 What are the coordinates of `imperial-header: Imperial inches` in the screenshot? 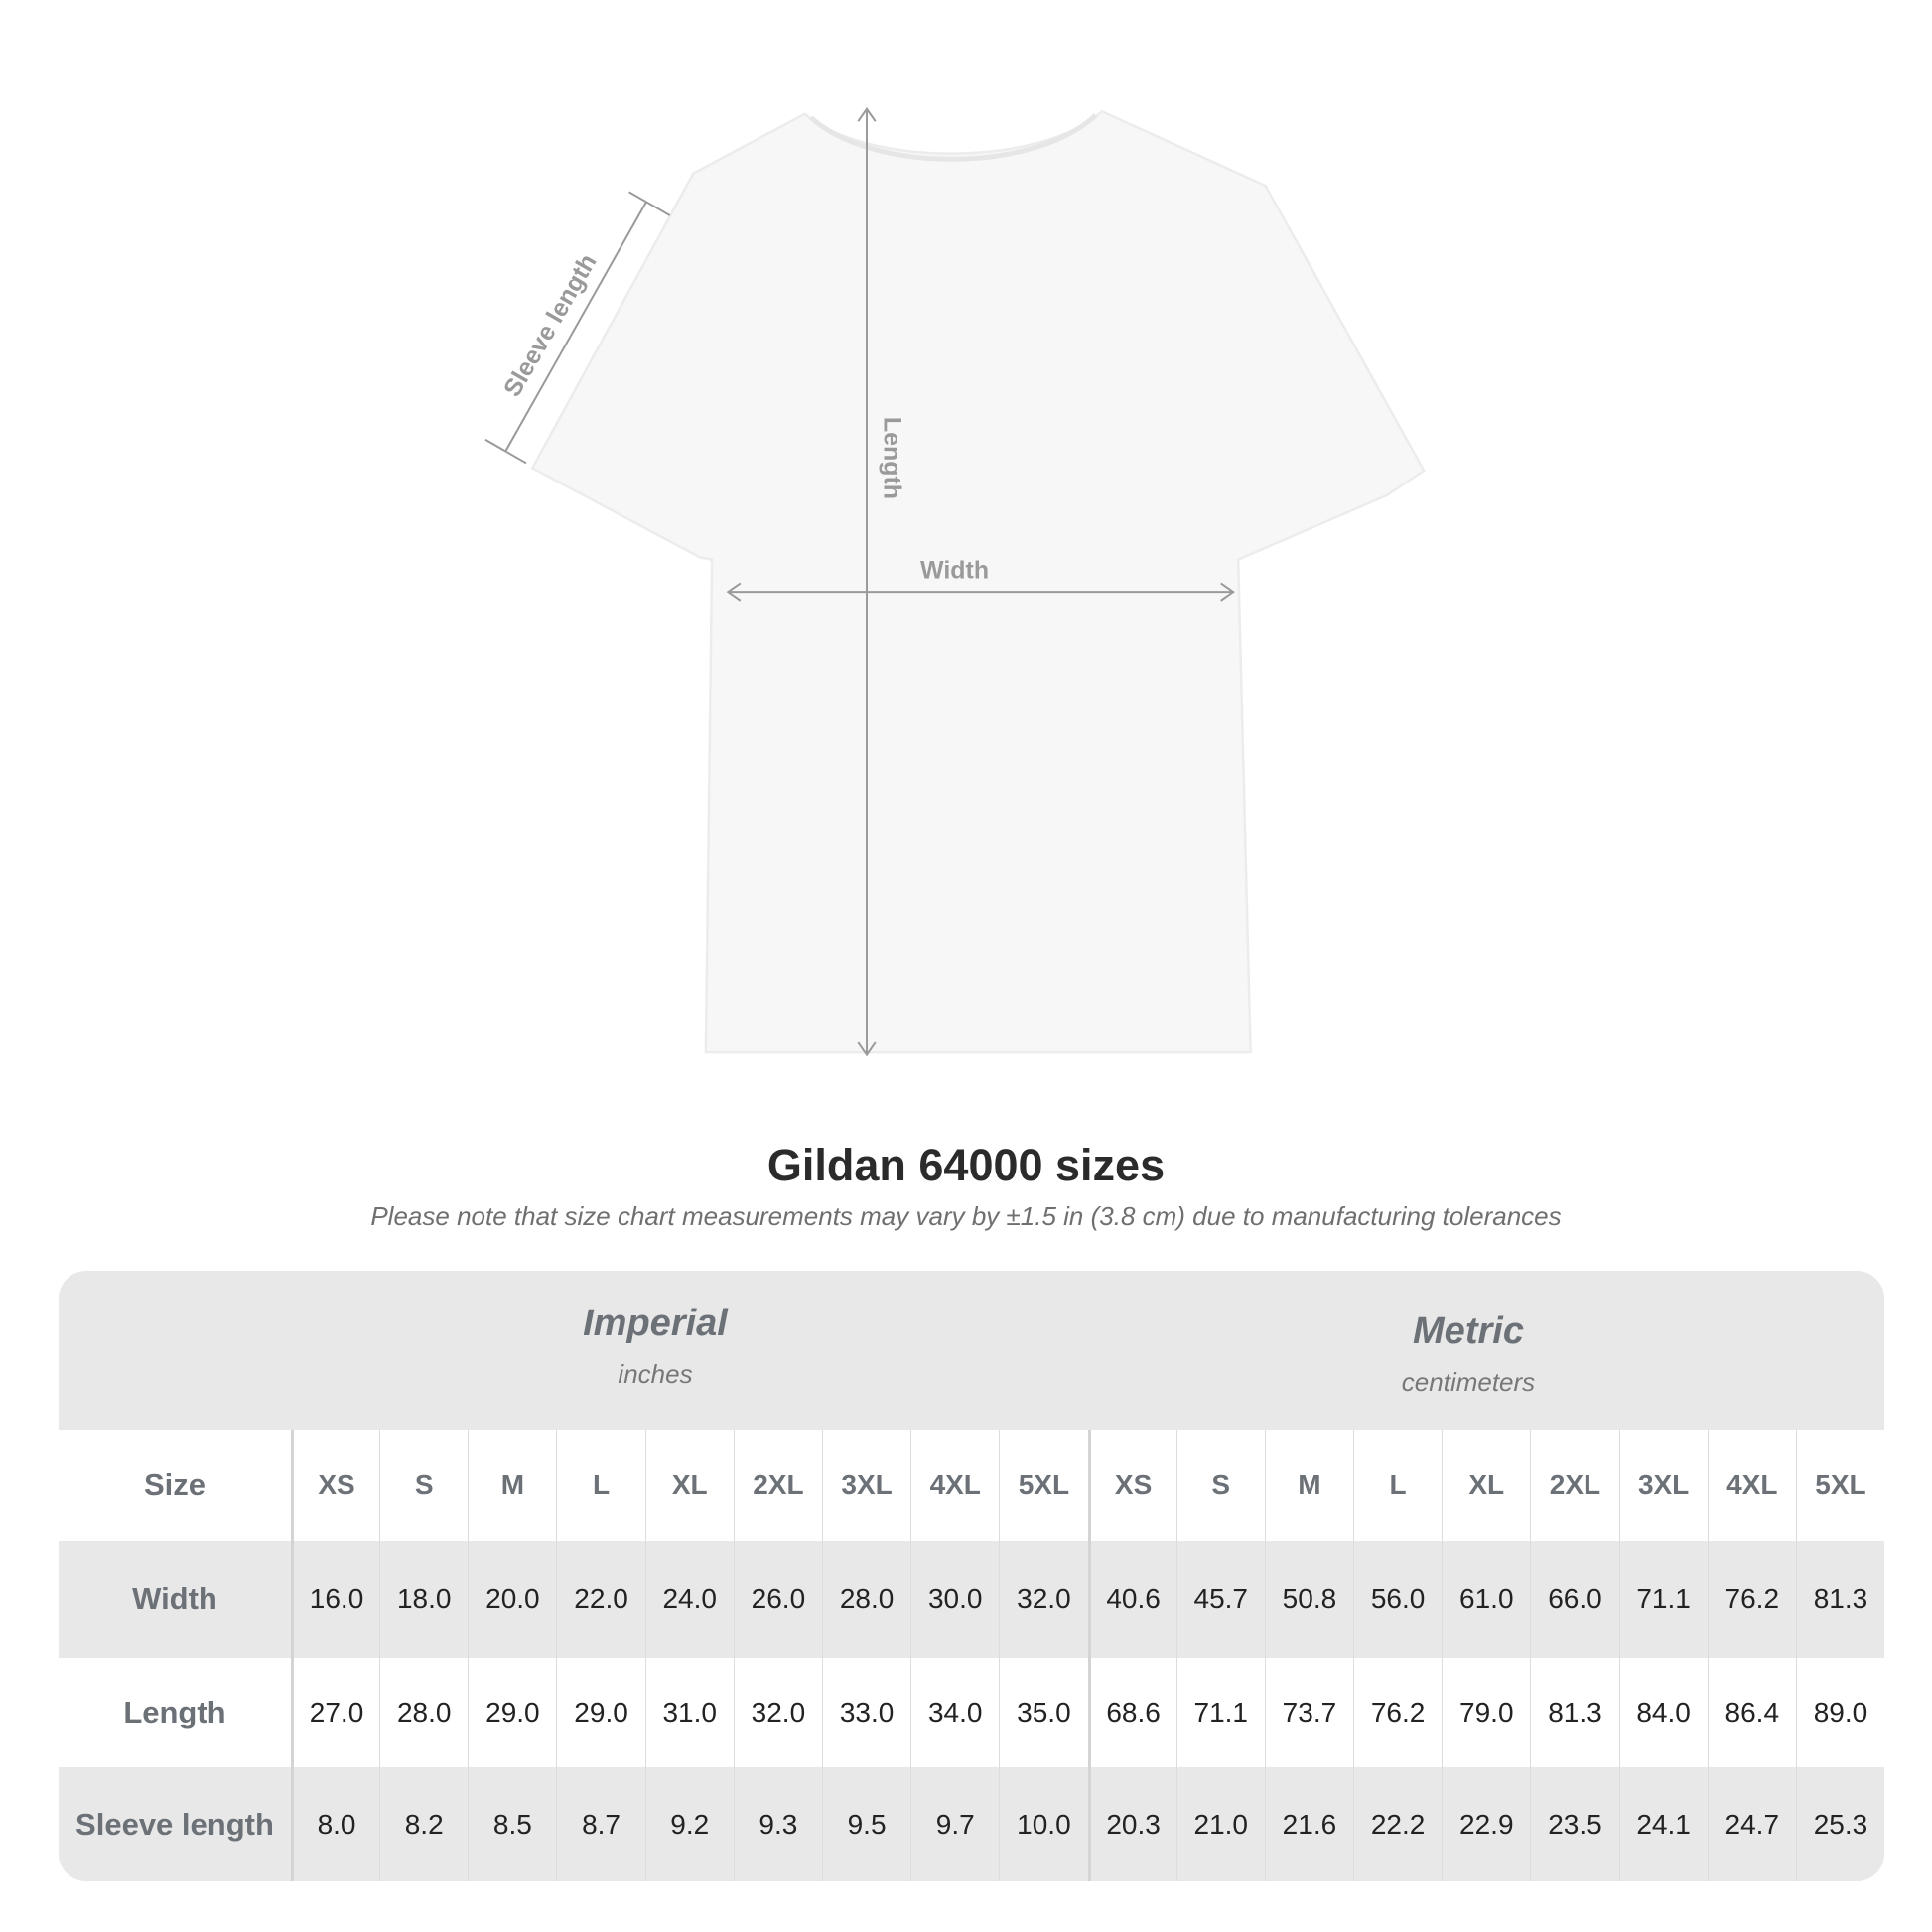 It's located at (655, 1347).